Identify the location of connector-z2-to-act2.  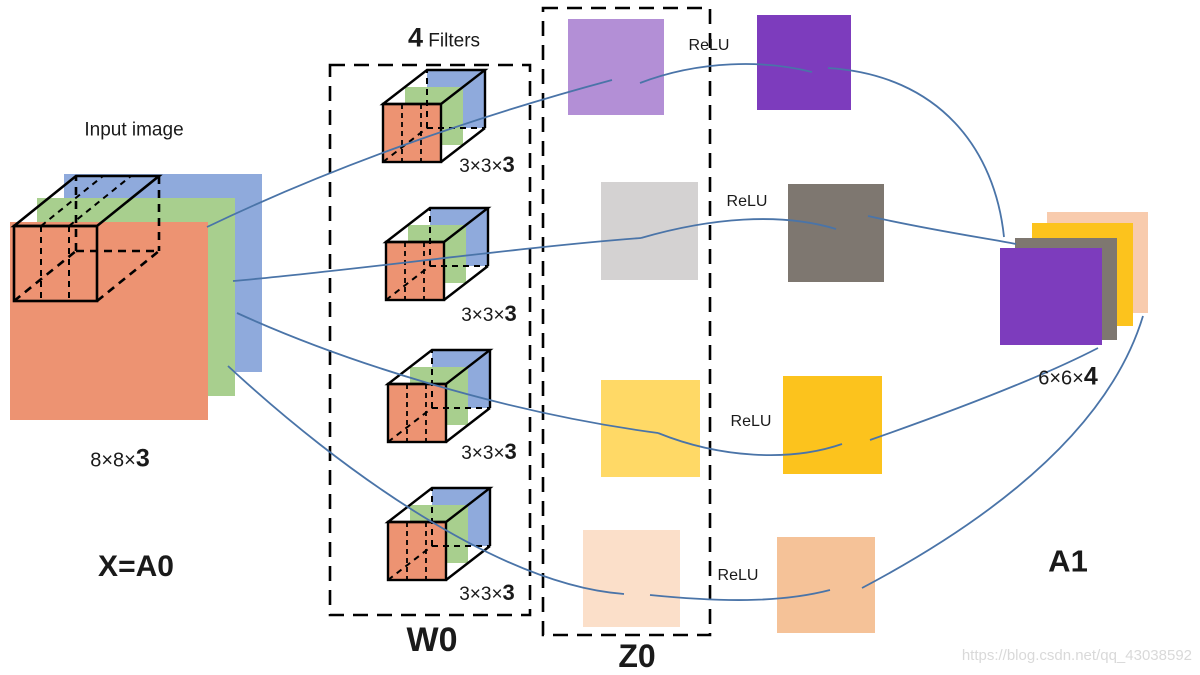
(738, 228).